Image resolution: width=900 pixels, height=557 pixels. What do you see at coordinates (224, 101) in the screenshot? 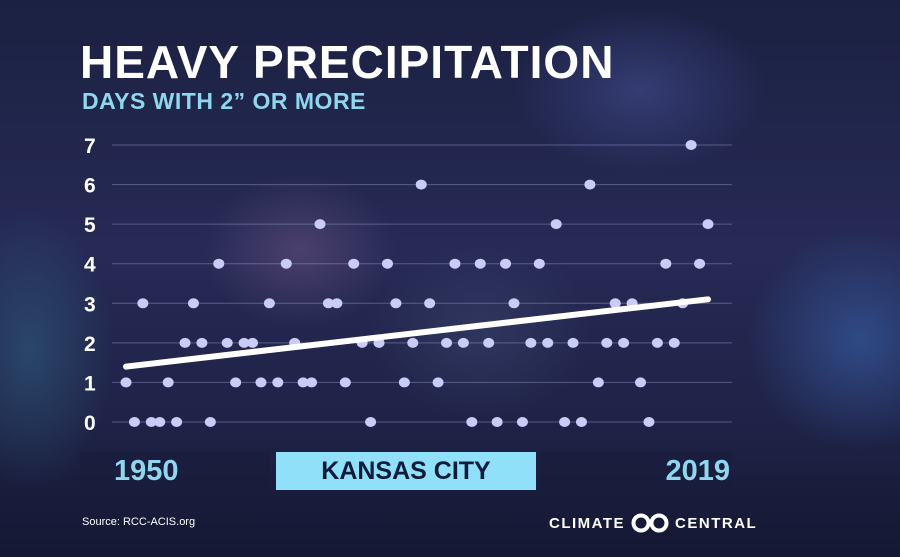
I see `chart-subtitle: DAYS WITH 2” OR MORE` at bounding box center [224, 101].